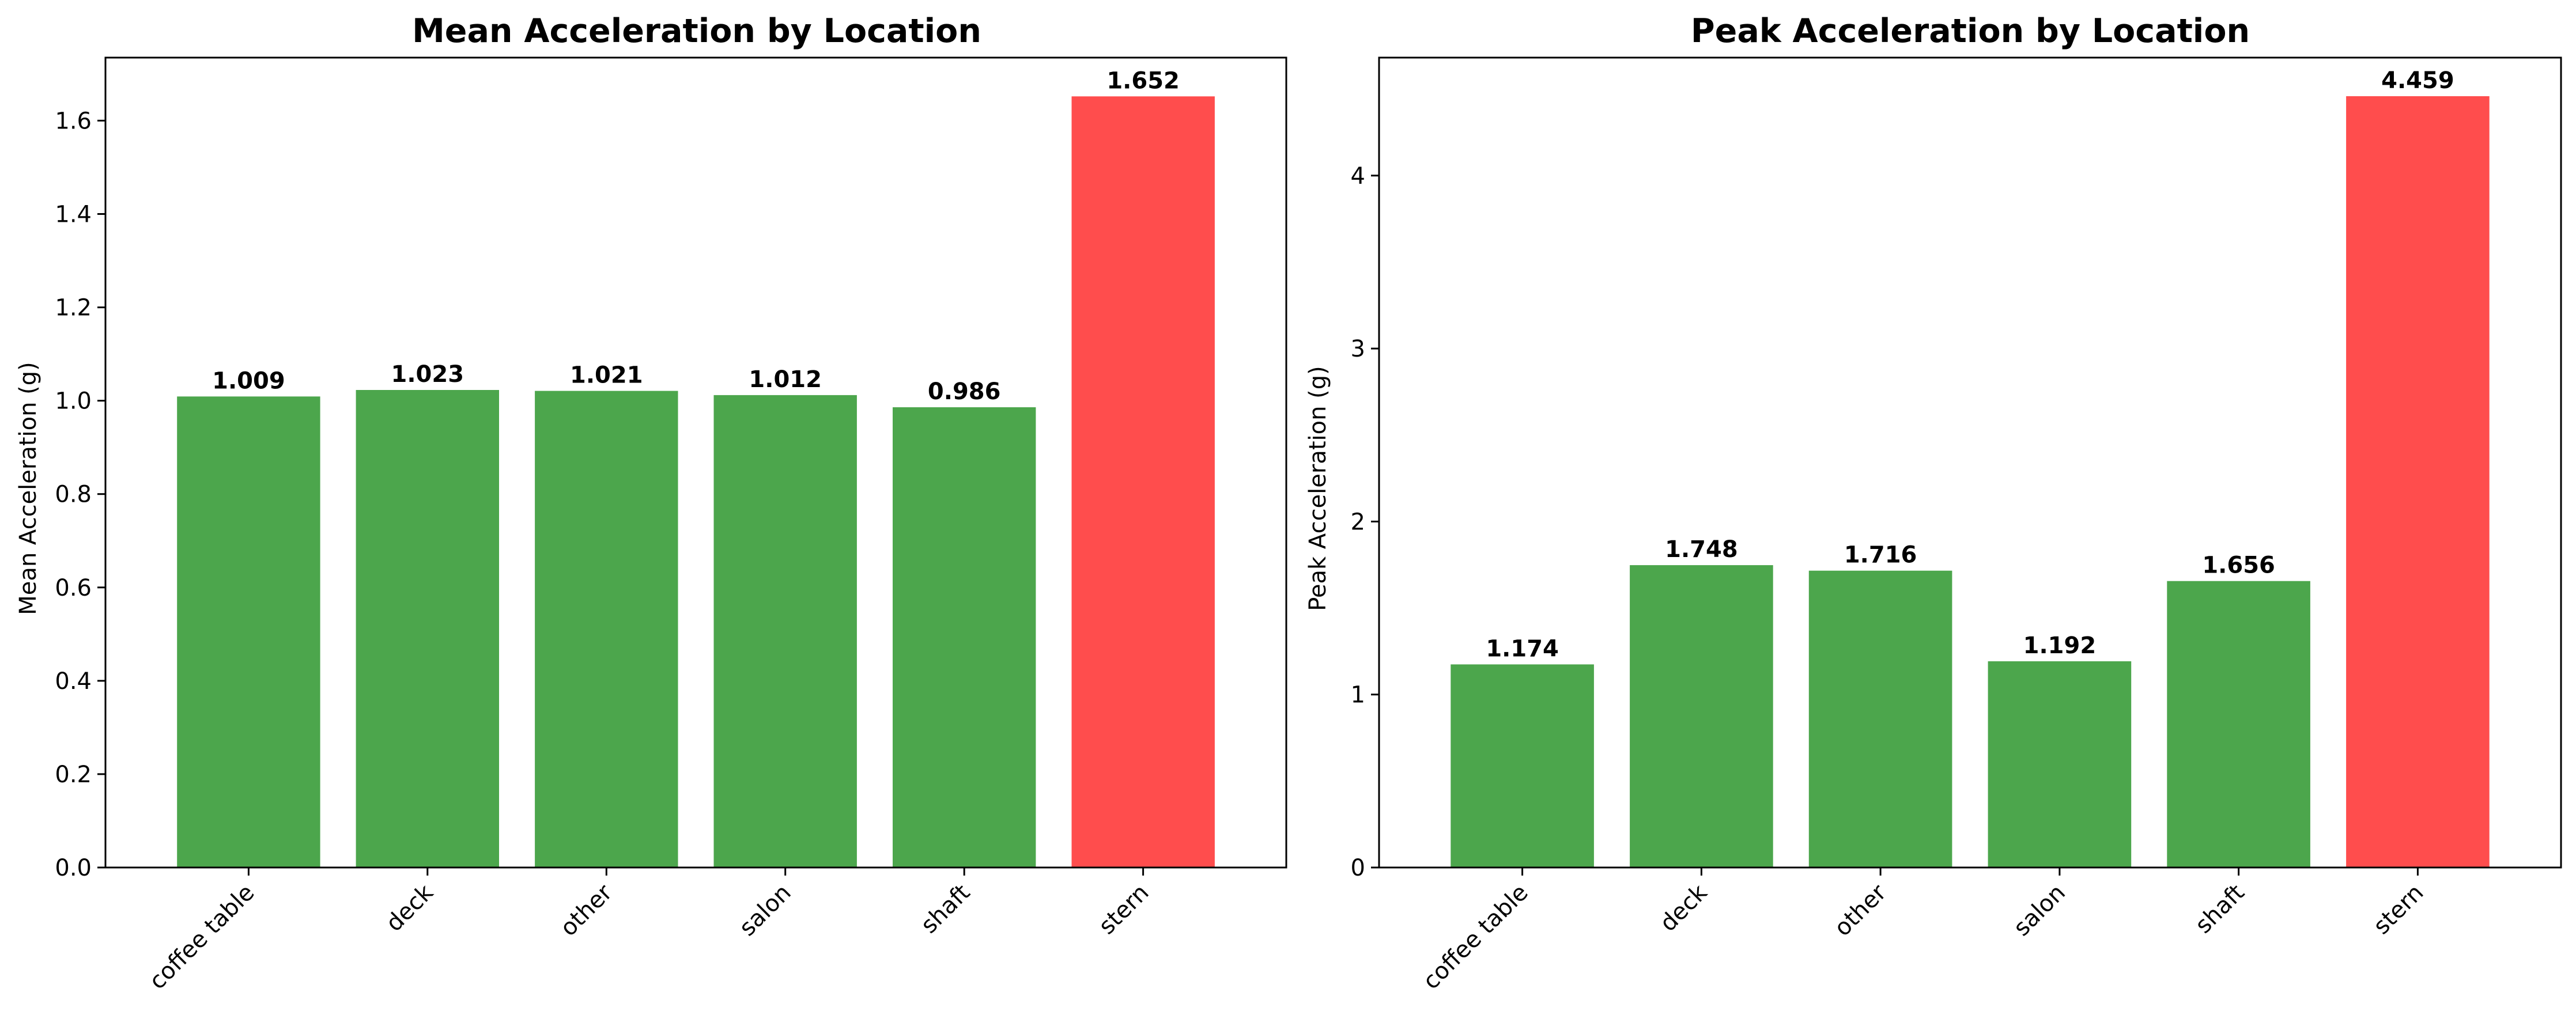  Describe the element at coordinates (73, 775) in the screenshot. I see `y-tick-label: 0.2` at that location.